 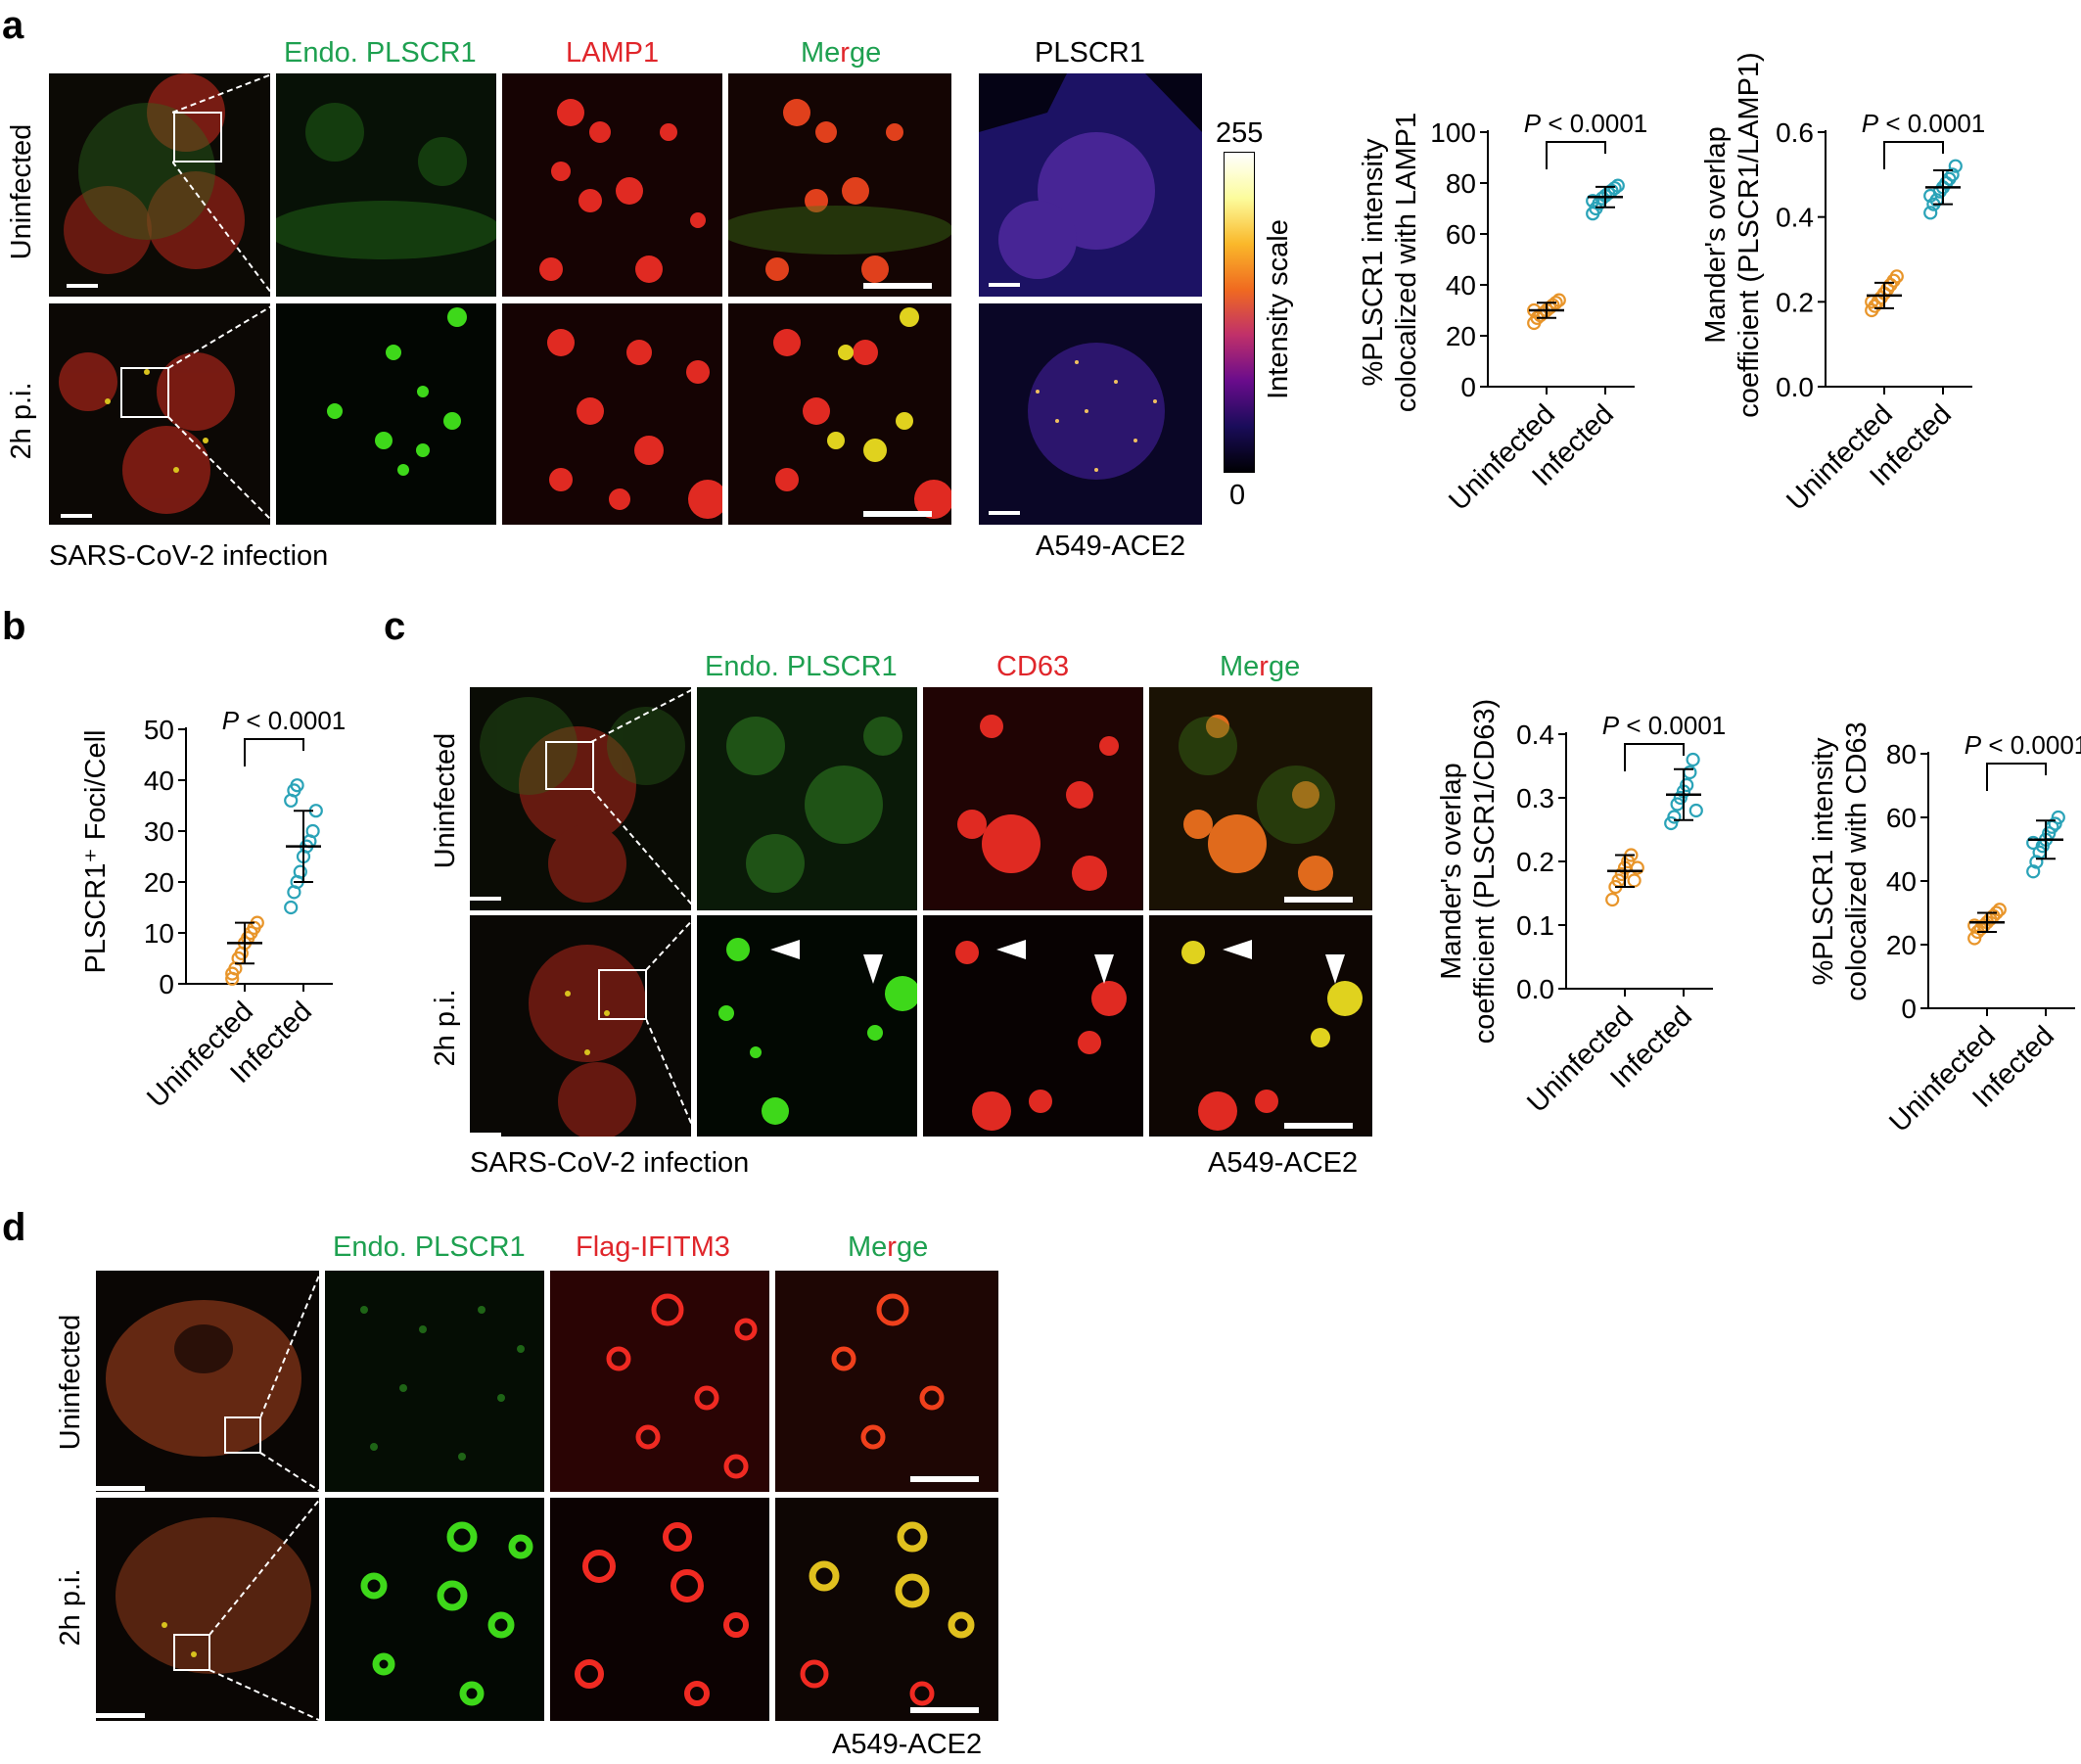 What do you see at coordinates (445, 1028) in the screenshot?
I see `row-label-2h-c: 2h p.i.` at bounding box center [445, 1028].